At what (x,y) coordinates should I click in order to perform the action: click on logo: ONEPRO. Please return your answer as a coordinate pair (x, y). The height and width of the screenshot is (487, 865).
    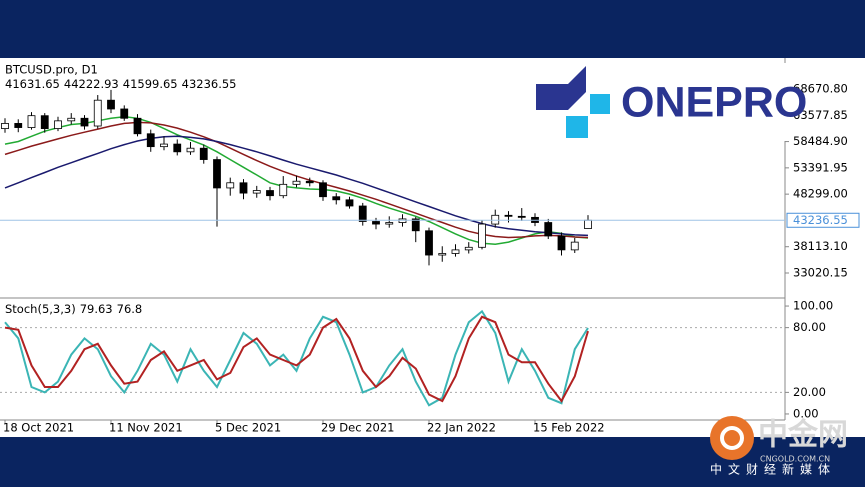
    Looking at the image, I should click on (670, 102).